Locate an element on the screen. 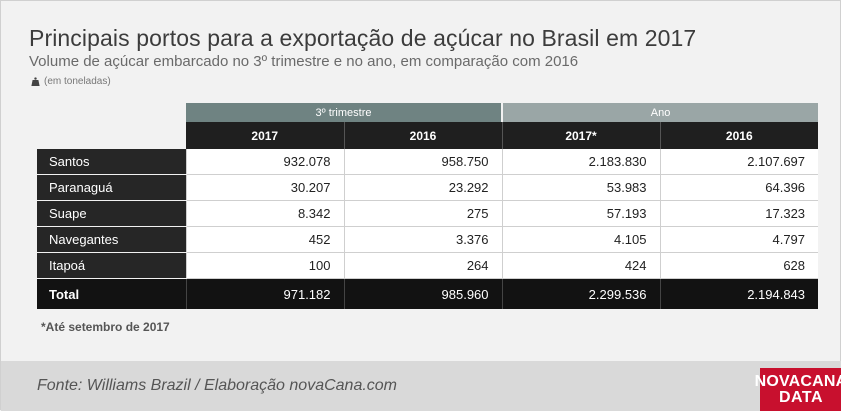 The height and width of the screenshot is (411, 841). table-row: Suape 8.342 275 57.193 17.323 is located at coordinates (428, 213).